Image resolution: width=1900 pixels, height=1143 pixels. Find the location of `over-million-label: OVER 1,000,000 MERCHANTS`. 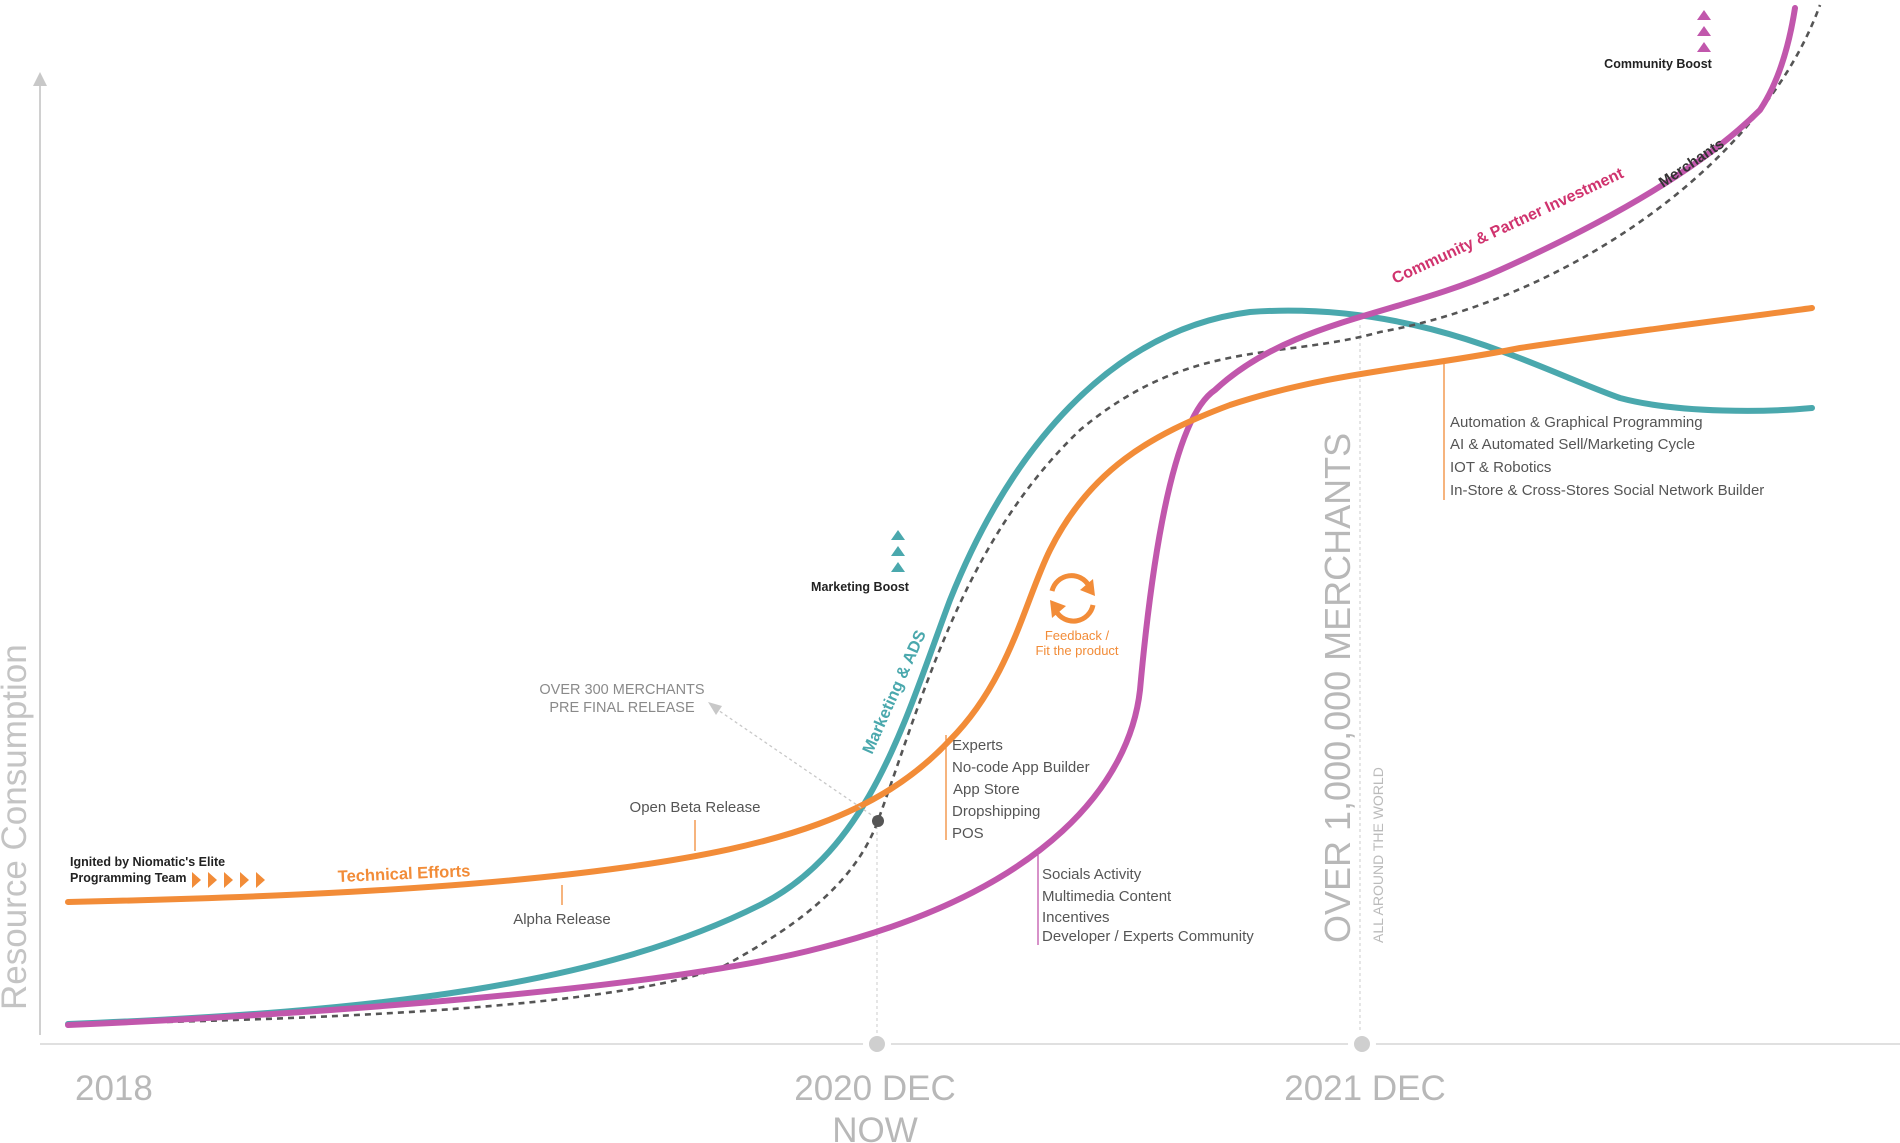

over-million-label: OVER 1,000,000 MERCHANTS is located at coordinates (1337, 688).